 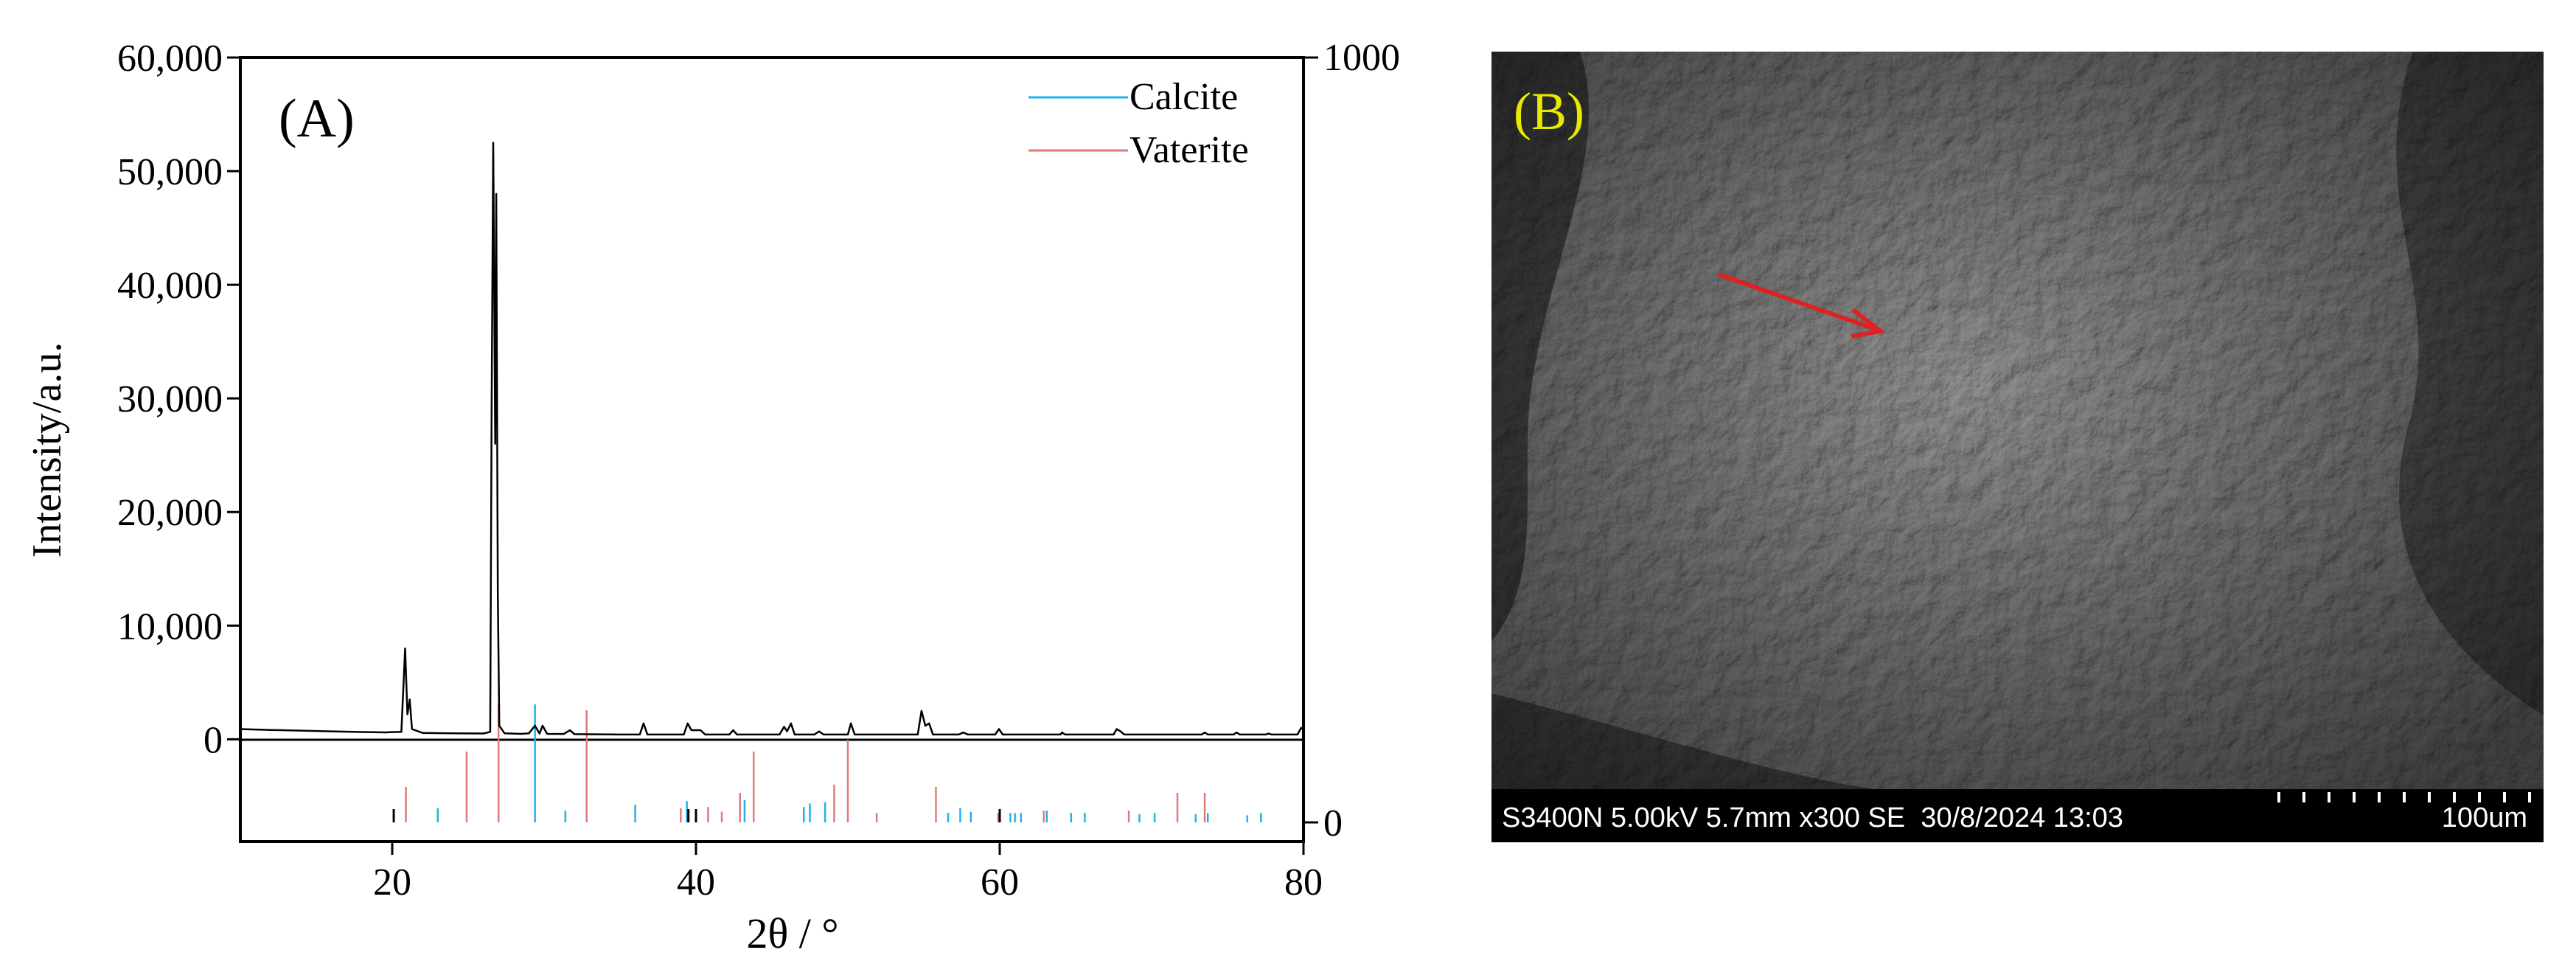 What do you see at coordinates (170, 59) in the screenshot?
I see `y-tick-label: 60,000` at bounding box center [170, 59].